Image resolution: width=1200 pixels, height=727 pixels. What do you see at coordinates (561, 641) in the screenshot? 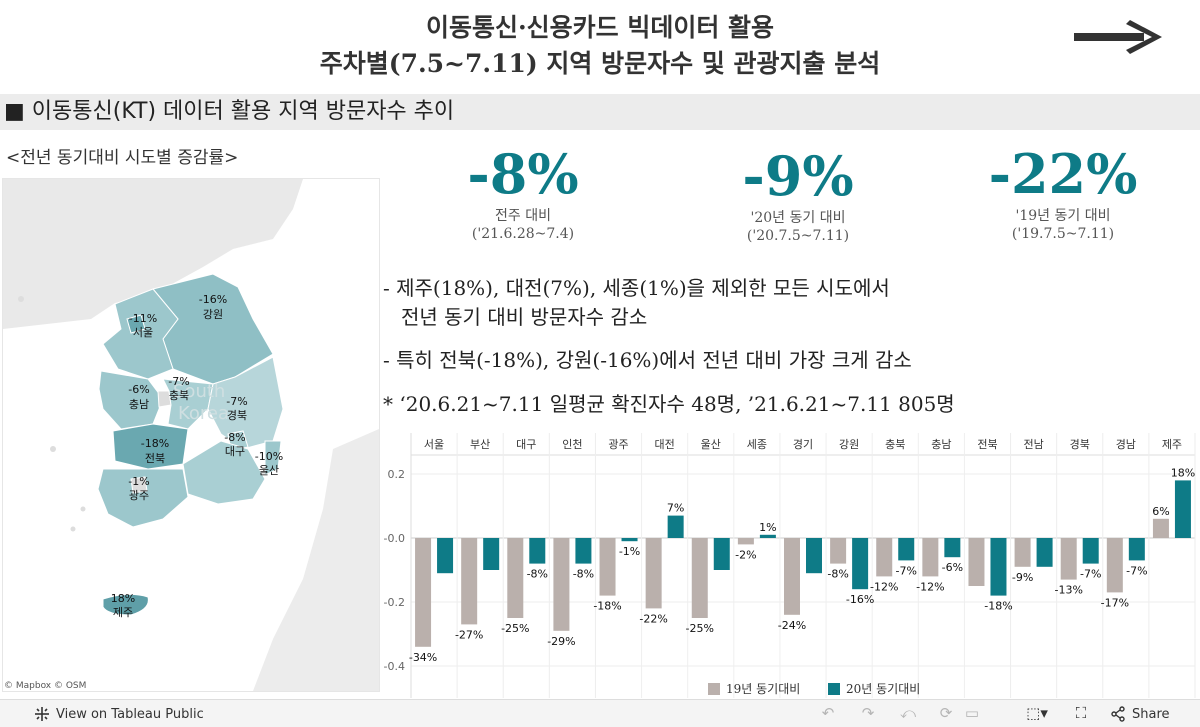
I see `data-label: -29%` at bounding box center [561, 641].